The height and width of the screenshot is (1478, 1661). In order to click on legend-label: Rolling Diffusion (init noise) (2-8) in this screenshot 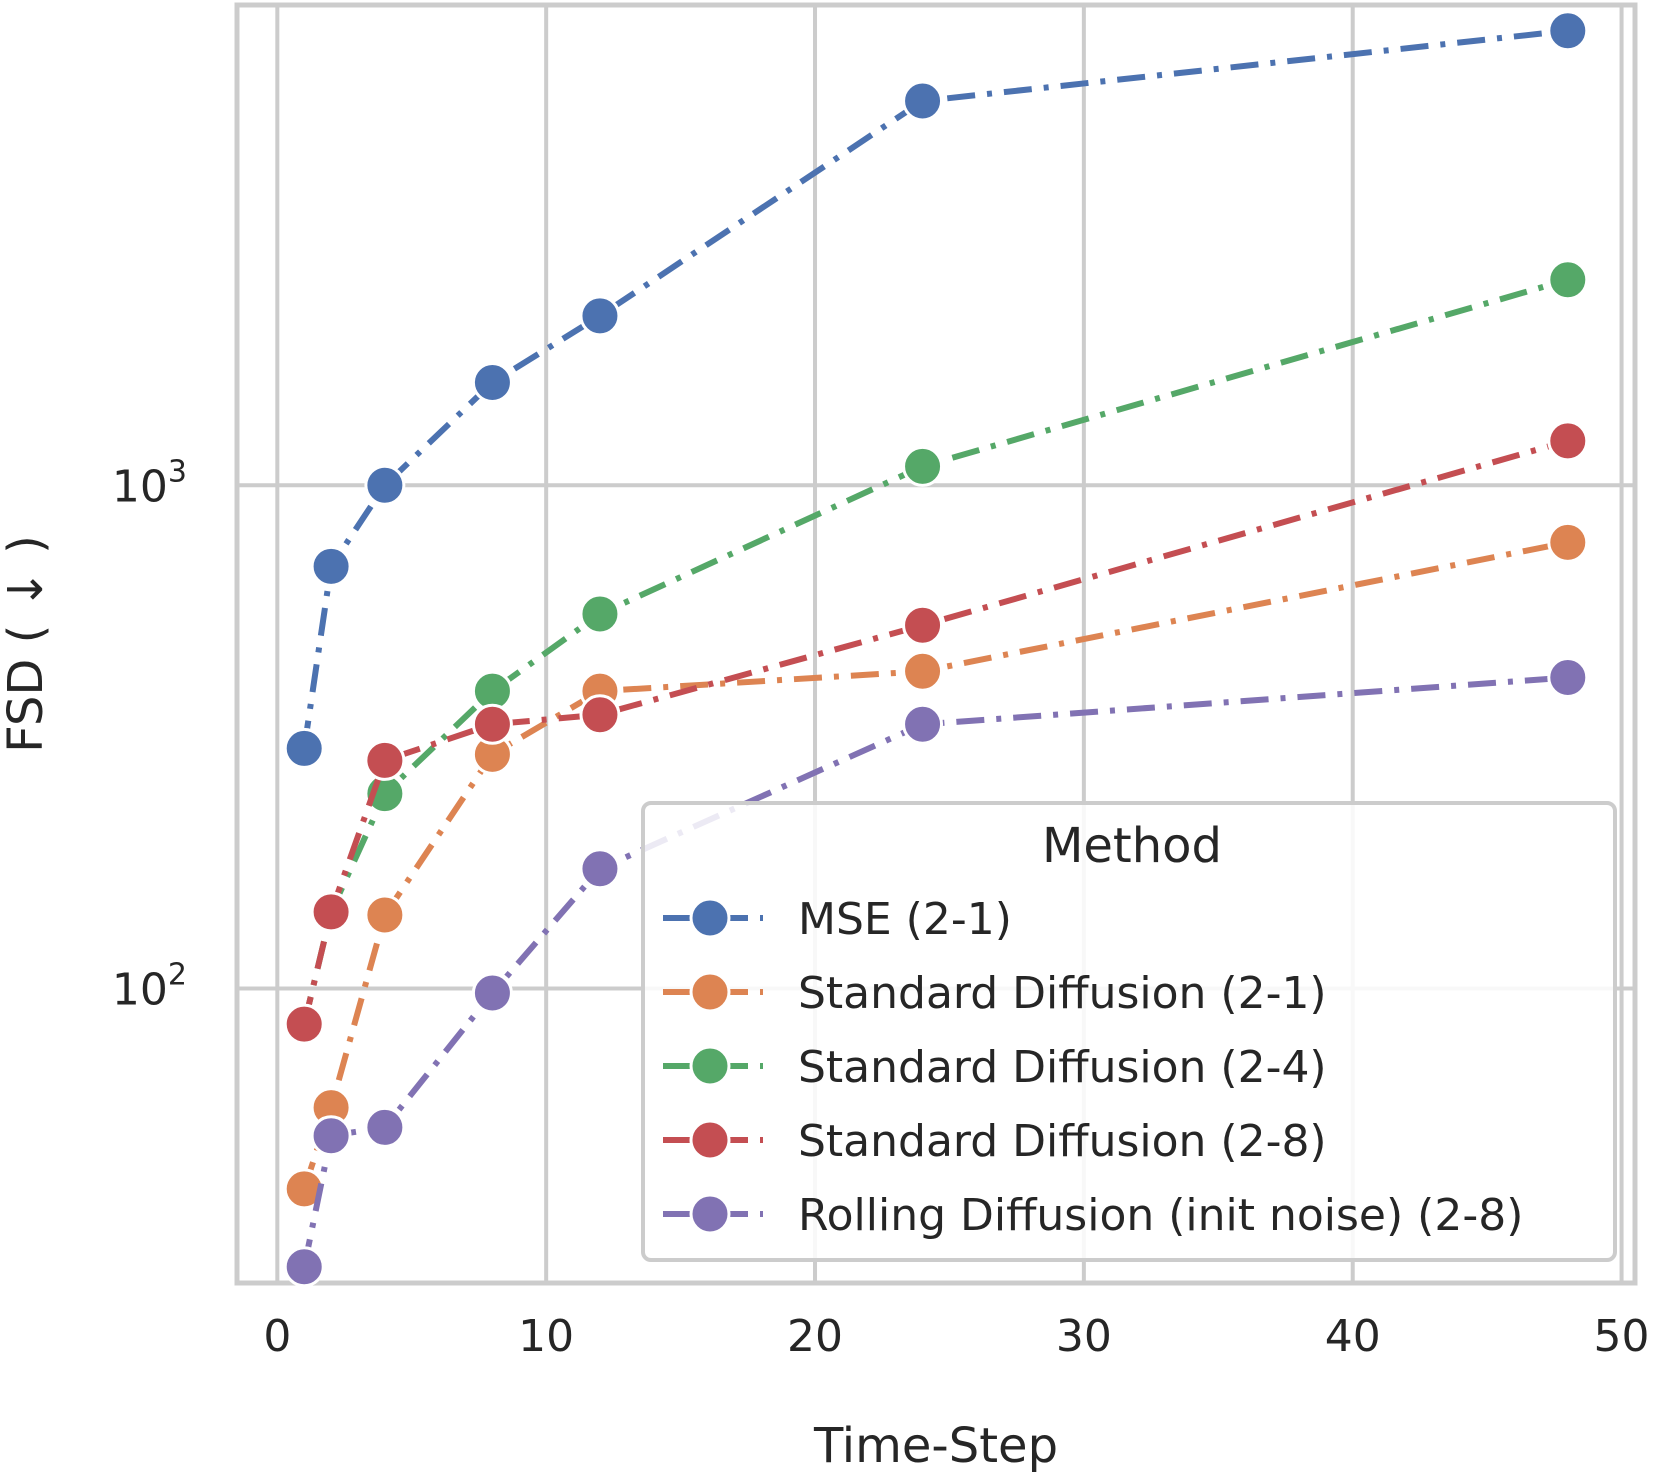, I will do `click(1160, 1215)`.